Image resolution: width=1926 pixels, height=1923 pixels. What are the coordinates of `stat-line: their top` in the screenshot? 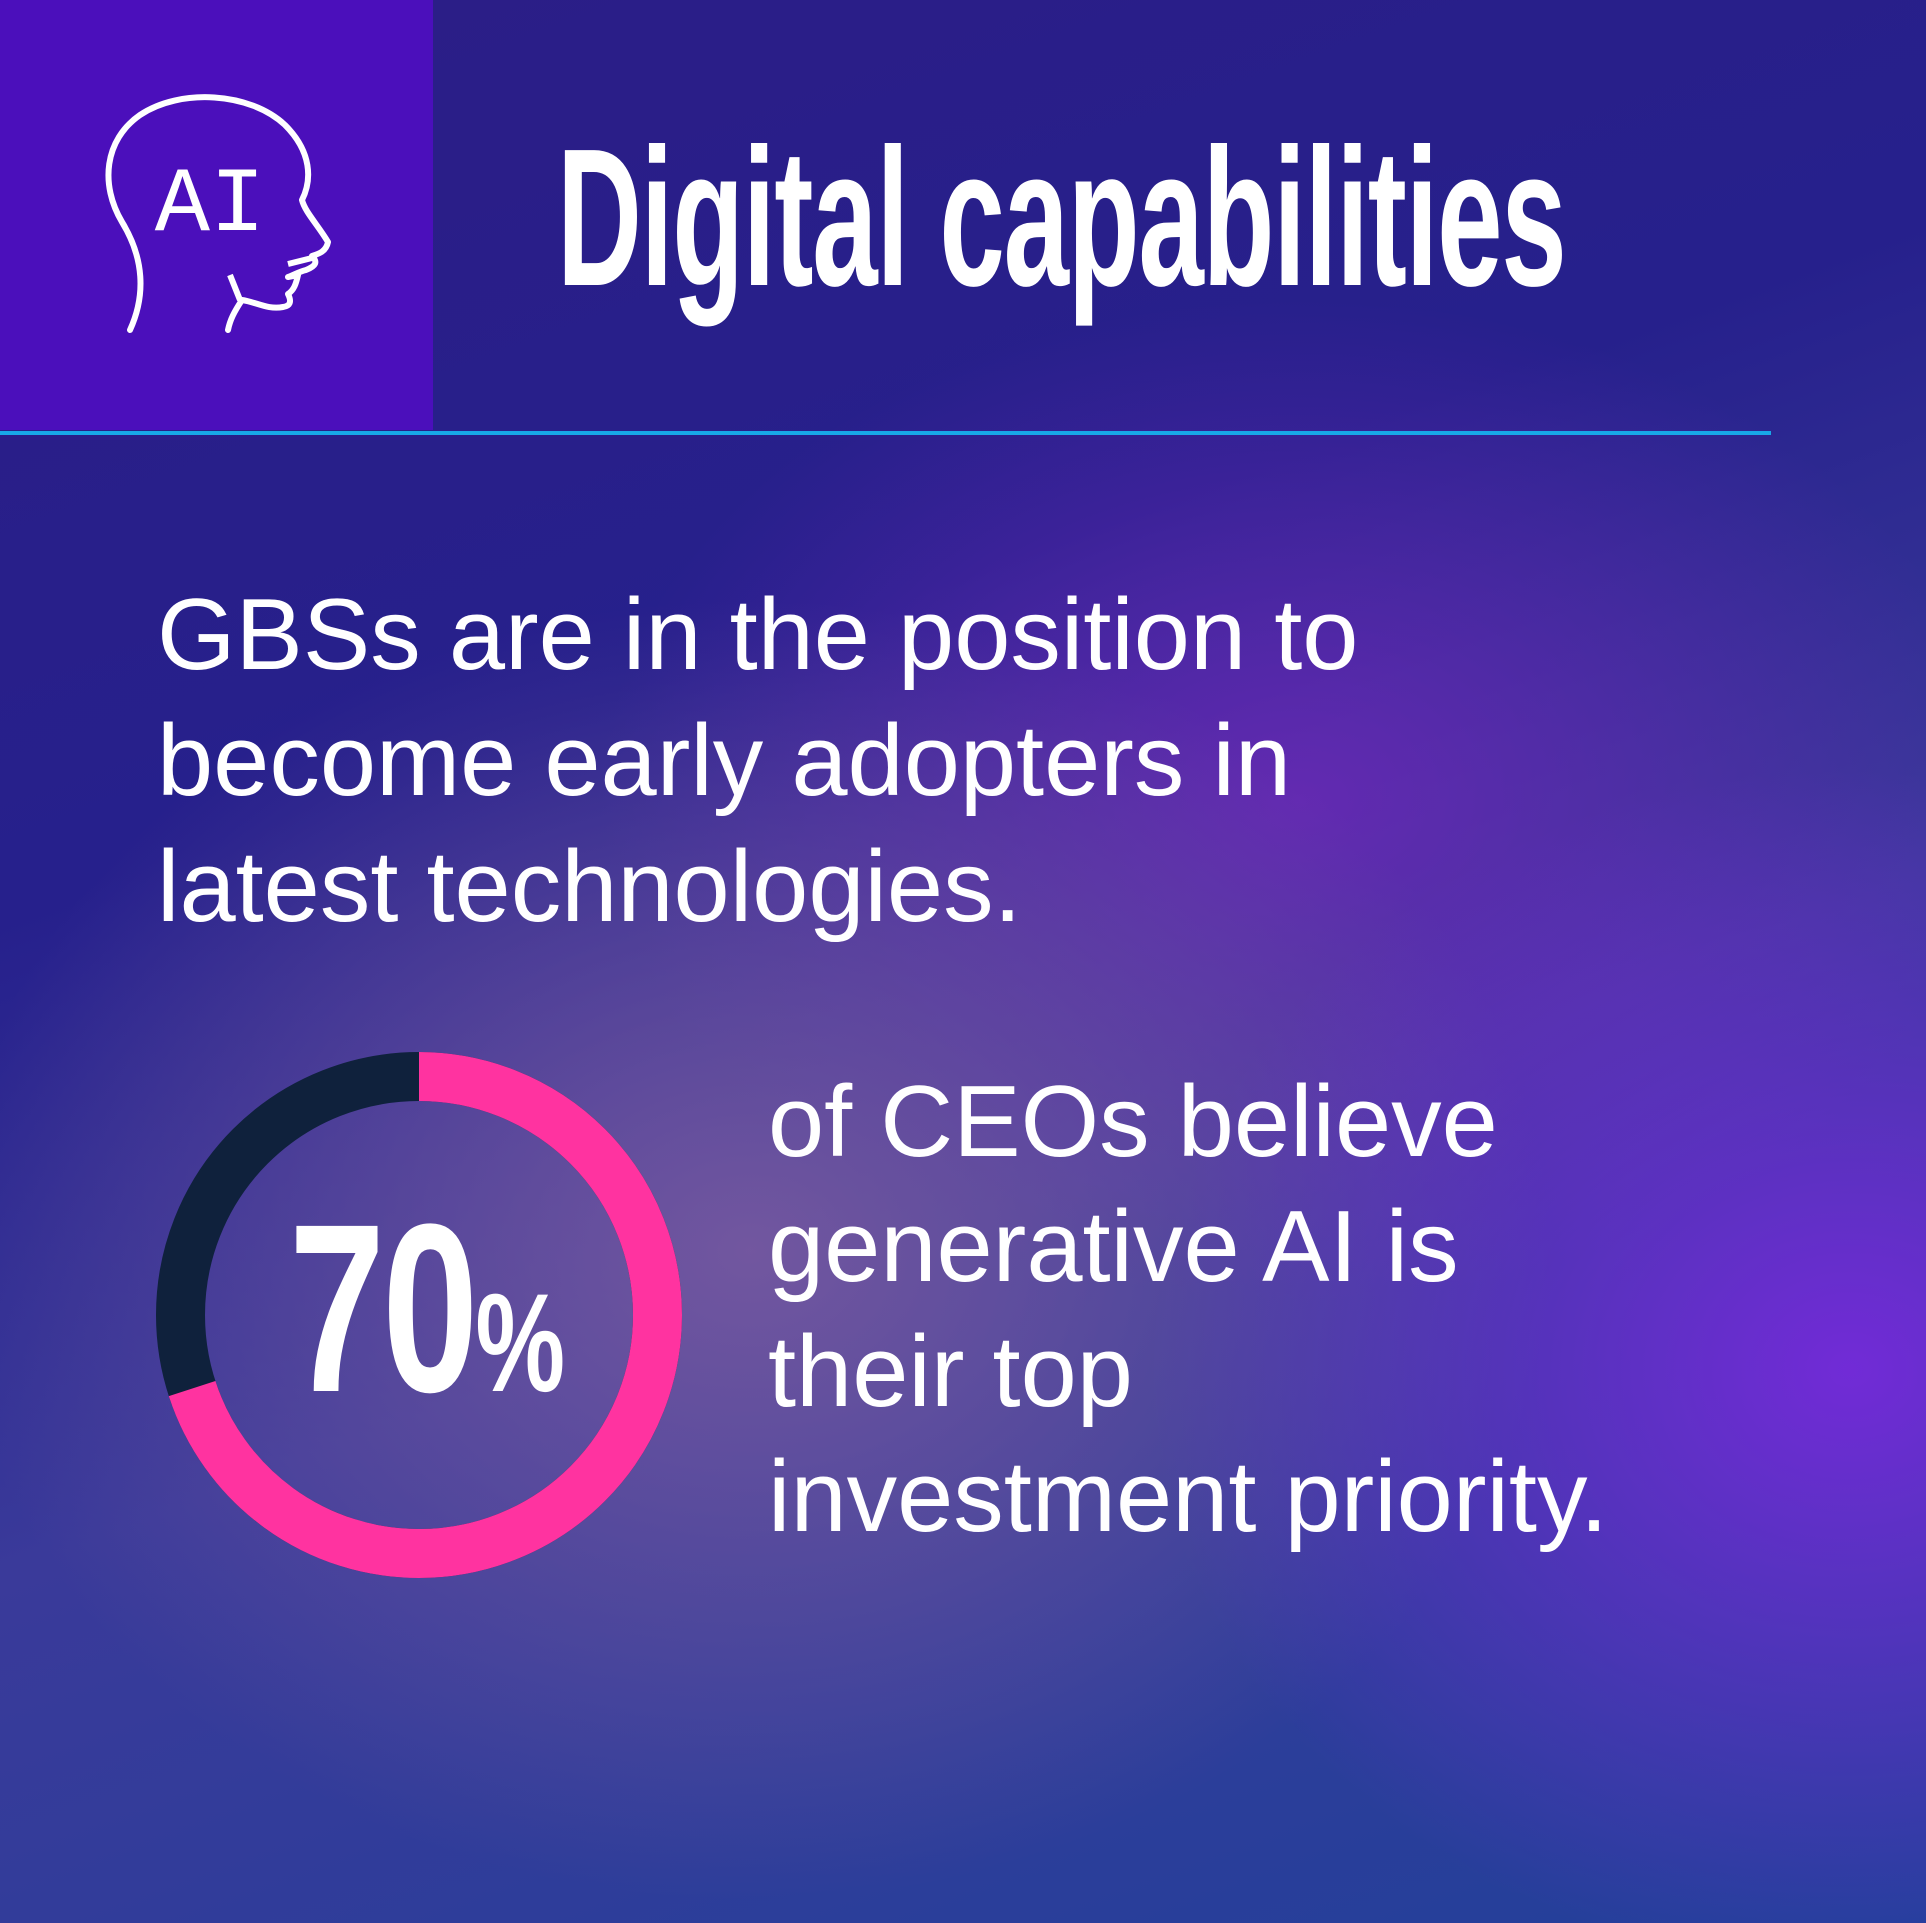 It's located at (950, 1372).